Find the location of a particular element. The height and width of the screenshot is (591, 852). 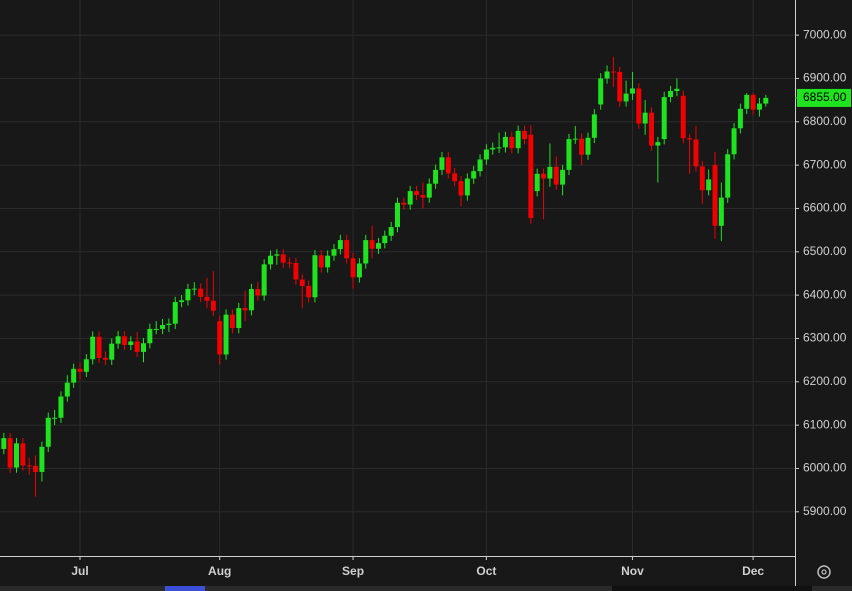

x-tick-label: Oct is located at coordinates (486, 571).